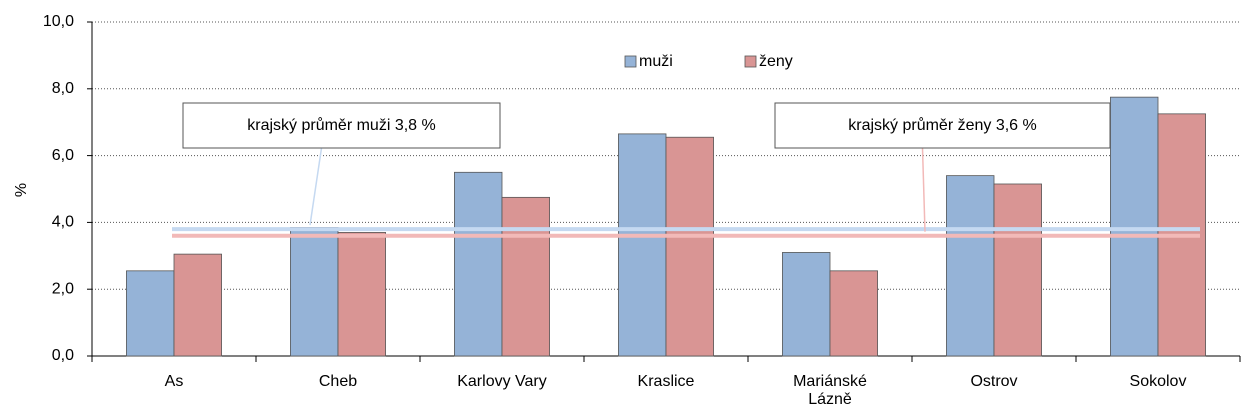 The height and width of the screenshot is (416, 1245). I want to click on y-tick-label: 2,0, so click(63, 288).